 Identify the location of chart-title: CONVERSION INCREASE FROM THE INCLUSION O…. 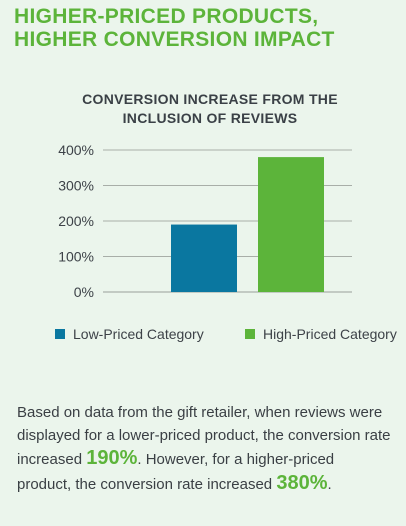
(210, 108).